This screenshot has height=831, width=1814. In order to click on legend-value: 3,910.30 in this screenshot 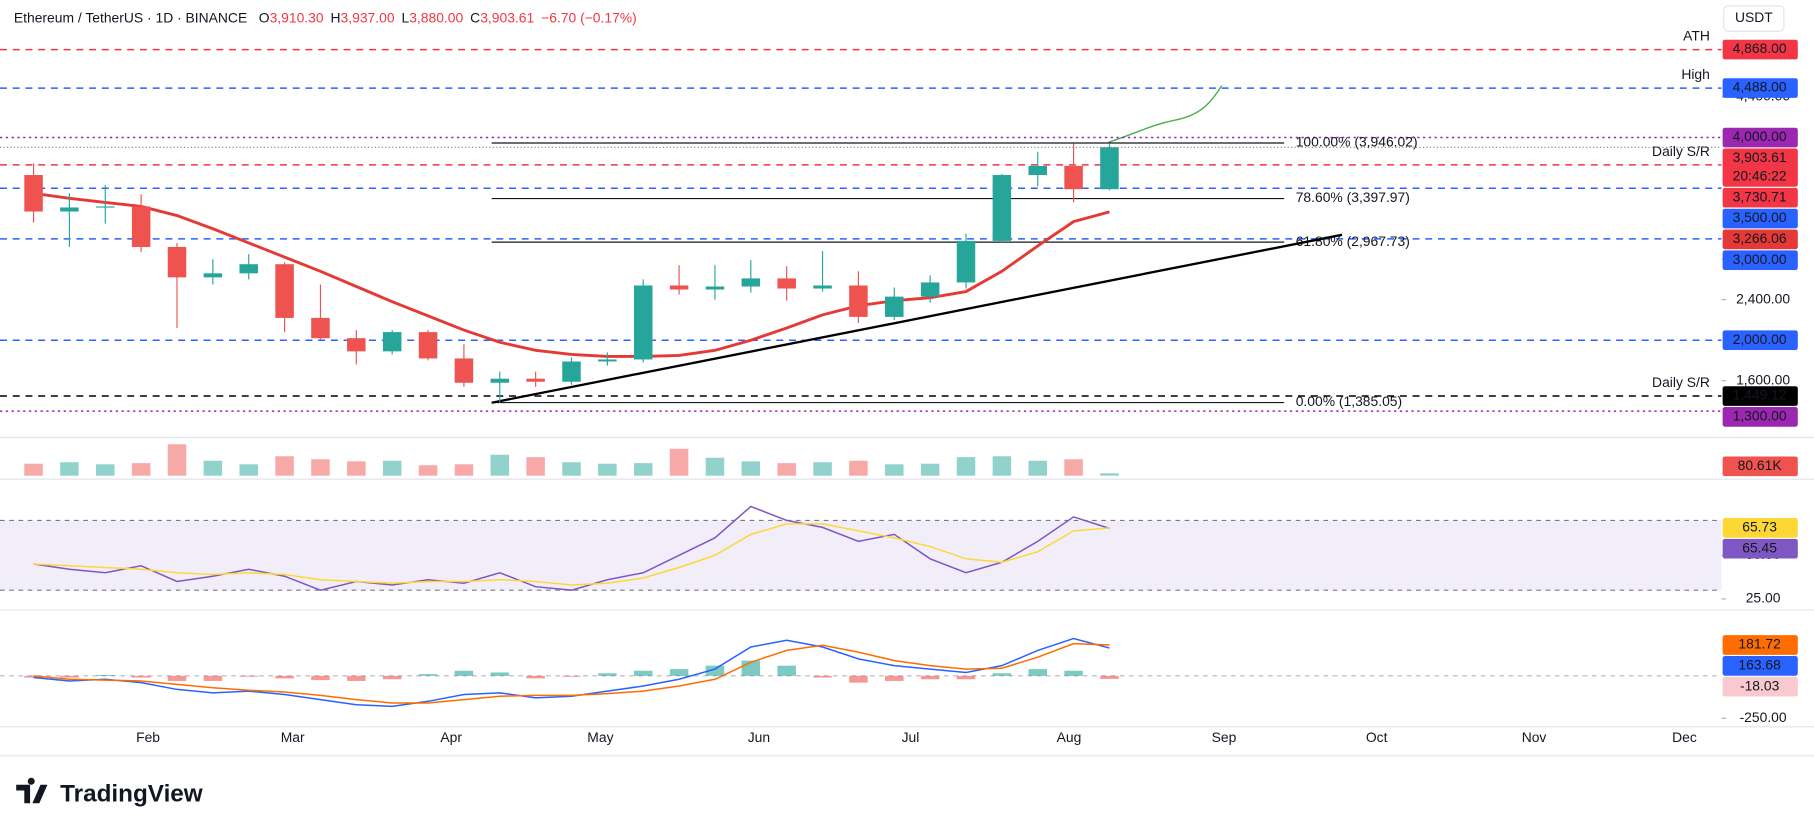, I will do `click(297, 17)`.